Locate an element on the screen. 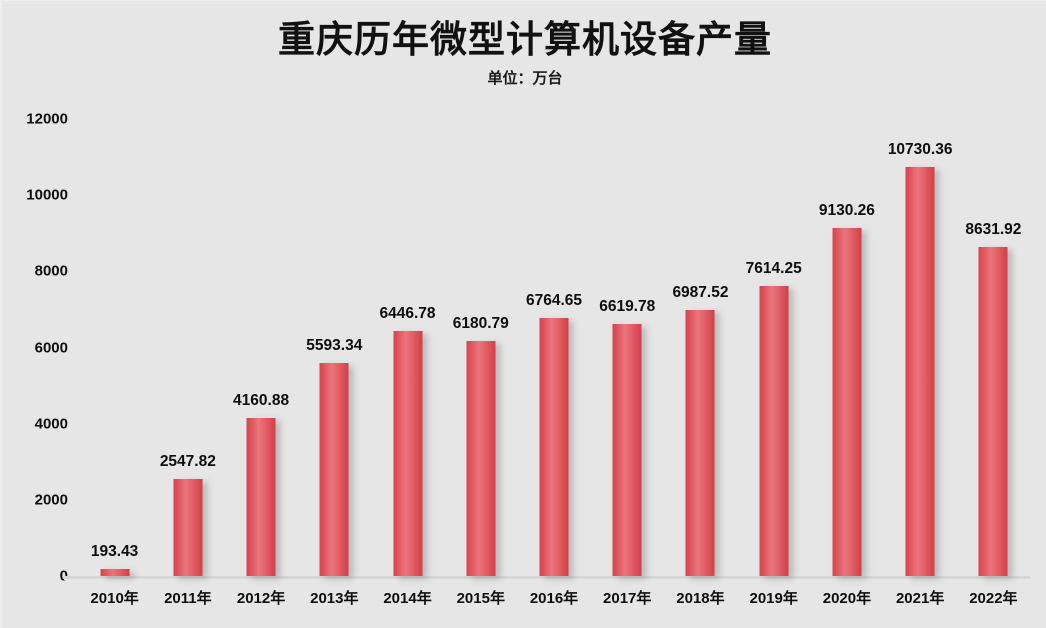 This screenshot has height=628, width=1046. bar-value-label: 7614.25 is located at coordinates (773, 269).